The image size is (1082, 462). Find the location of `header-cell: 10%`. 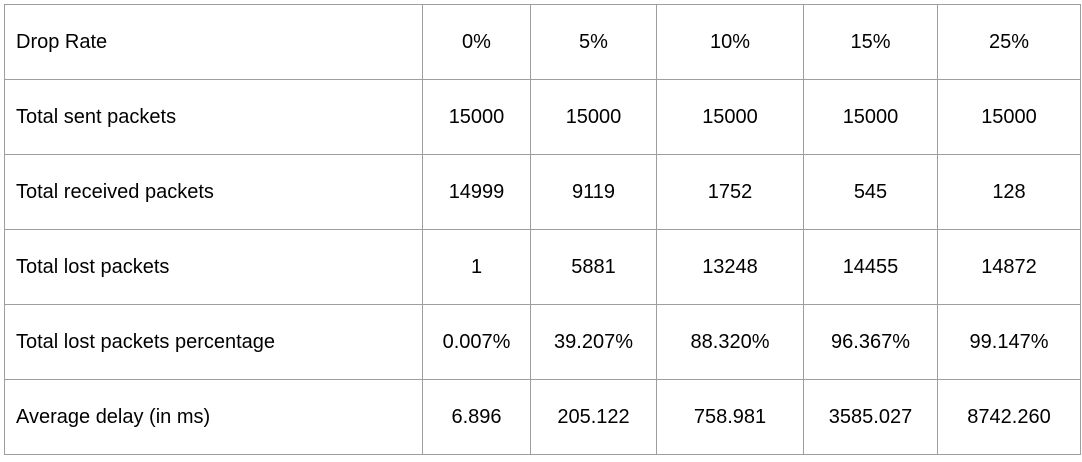

header-cell: 10% is located at coordinates (730, 42).